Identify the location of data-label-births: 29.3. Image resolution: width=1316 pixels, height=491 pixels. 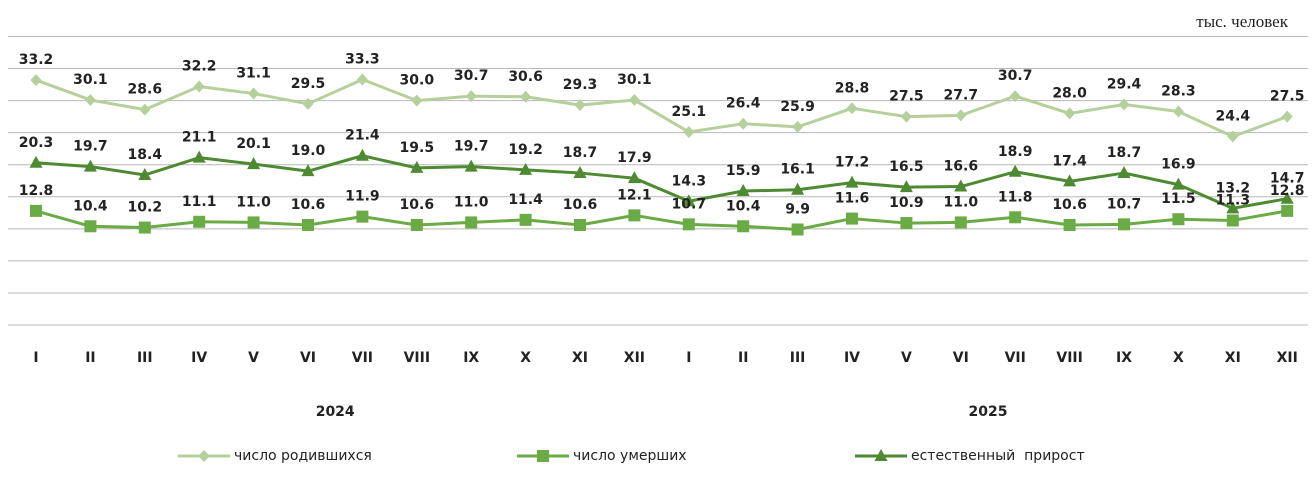
(580, 85).